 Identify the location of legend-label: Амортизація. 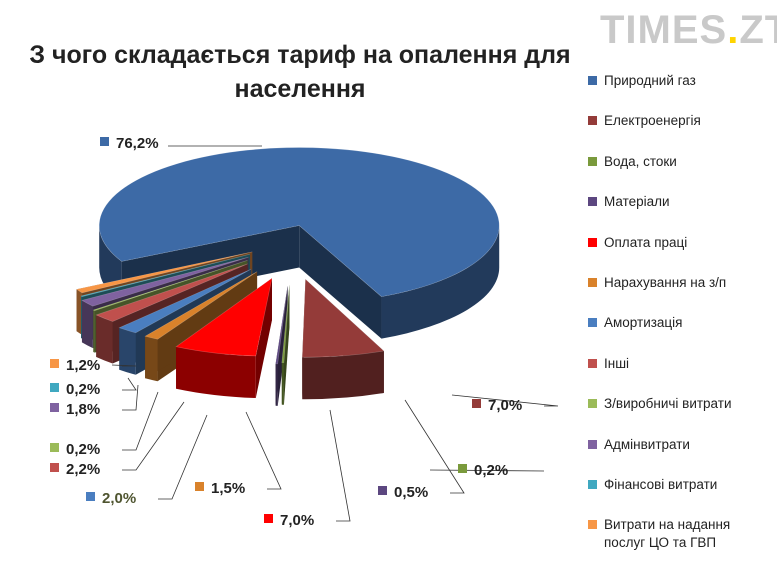
(643, 323).